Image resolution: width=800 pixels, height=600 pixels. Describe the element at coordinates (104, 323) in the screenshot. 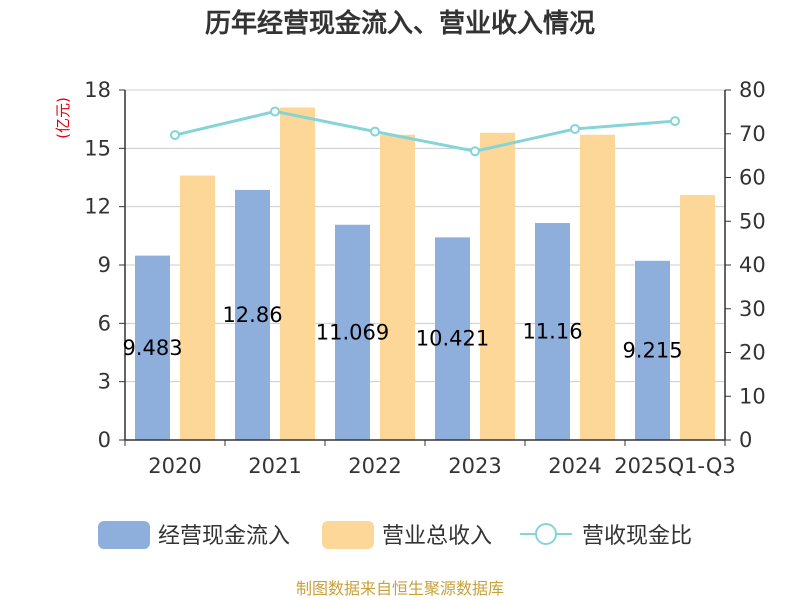

I see `left-tick-label: 6` at that location.